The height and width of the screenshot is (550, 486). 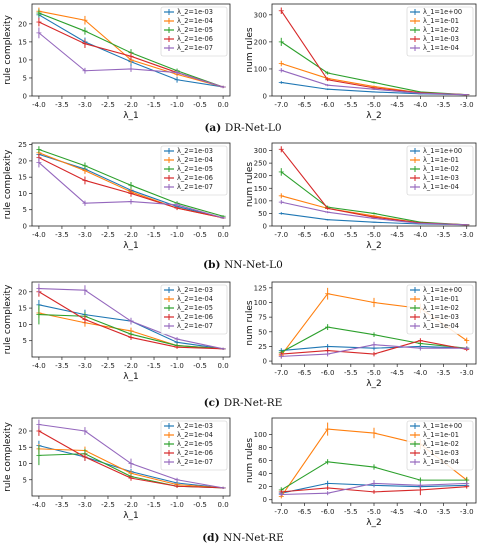 I want to click on legend-label: λ_2=1e-07, so click(x=195, y=187).